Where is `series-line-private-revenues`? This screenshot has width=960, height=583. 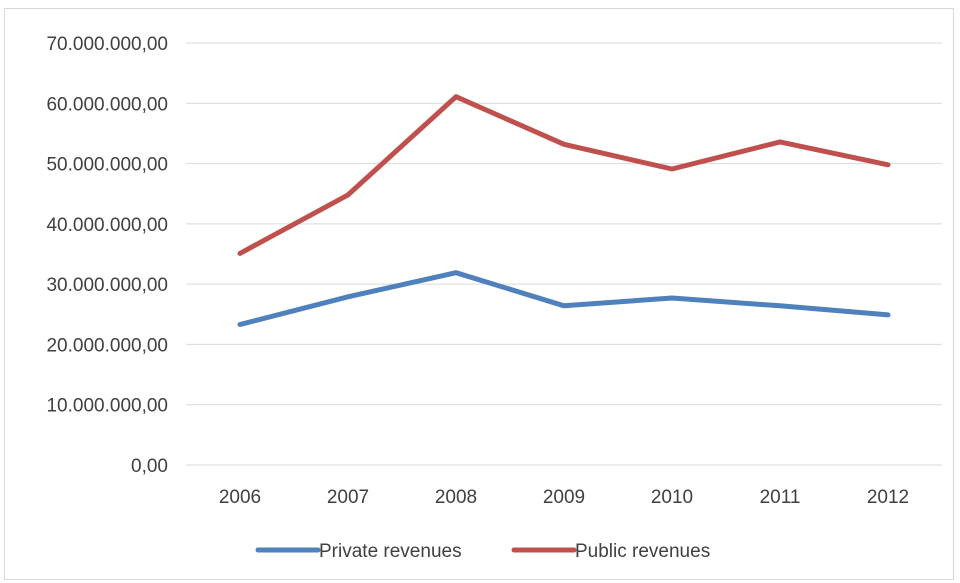 series-line-private-revenues is located at coordinates (564, 298).